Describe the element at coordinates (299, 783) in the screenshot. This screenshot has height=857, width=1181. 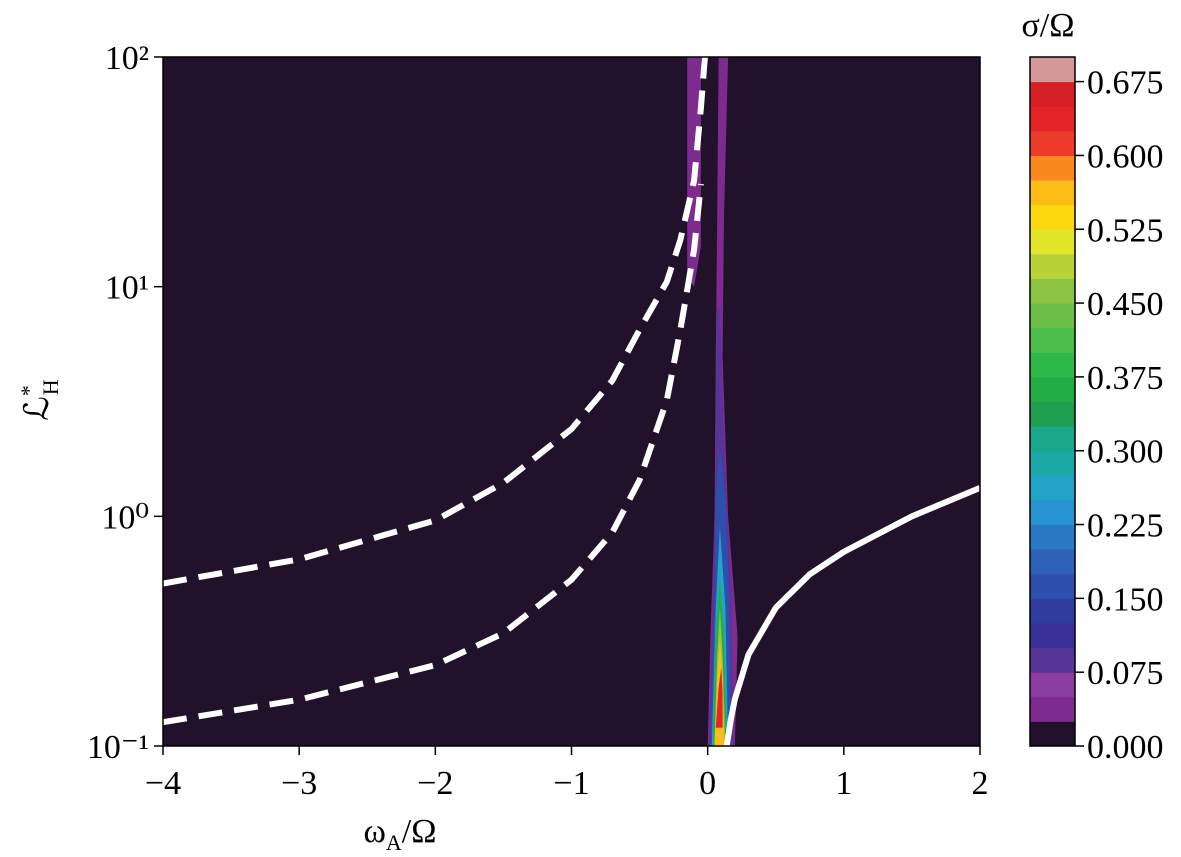
I see `x-tick-label: −3` at that location.